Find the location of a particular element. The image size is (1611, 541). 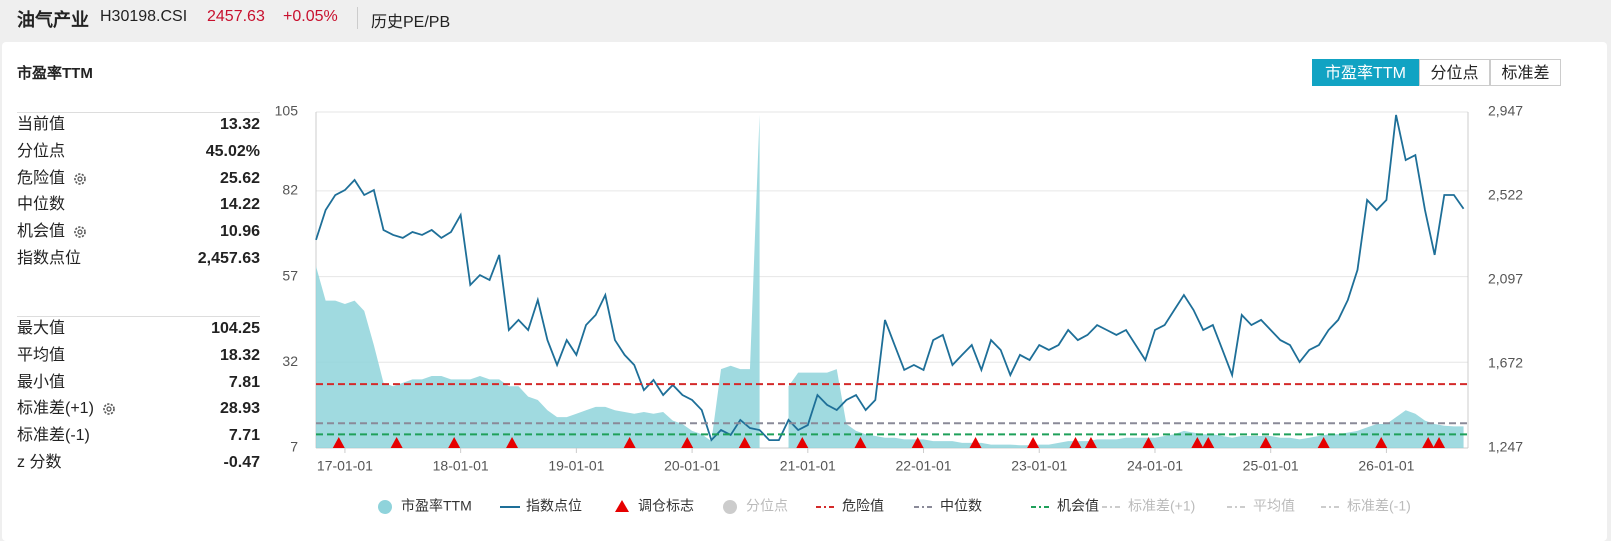

index-name: 油气产业 is located at coordinates (53, 20).